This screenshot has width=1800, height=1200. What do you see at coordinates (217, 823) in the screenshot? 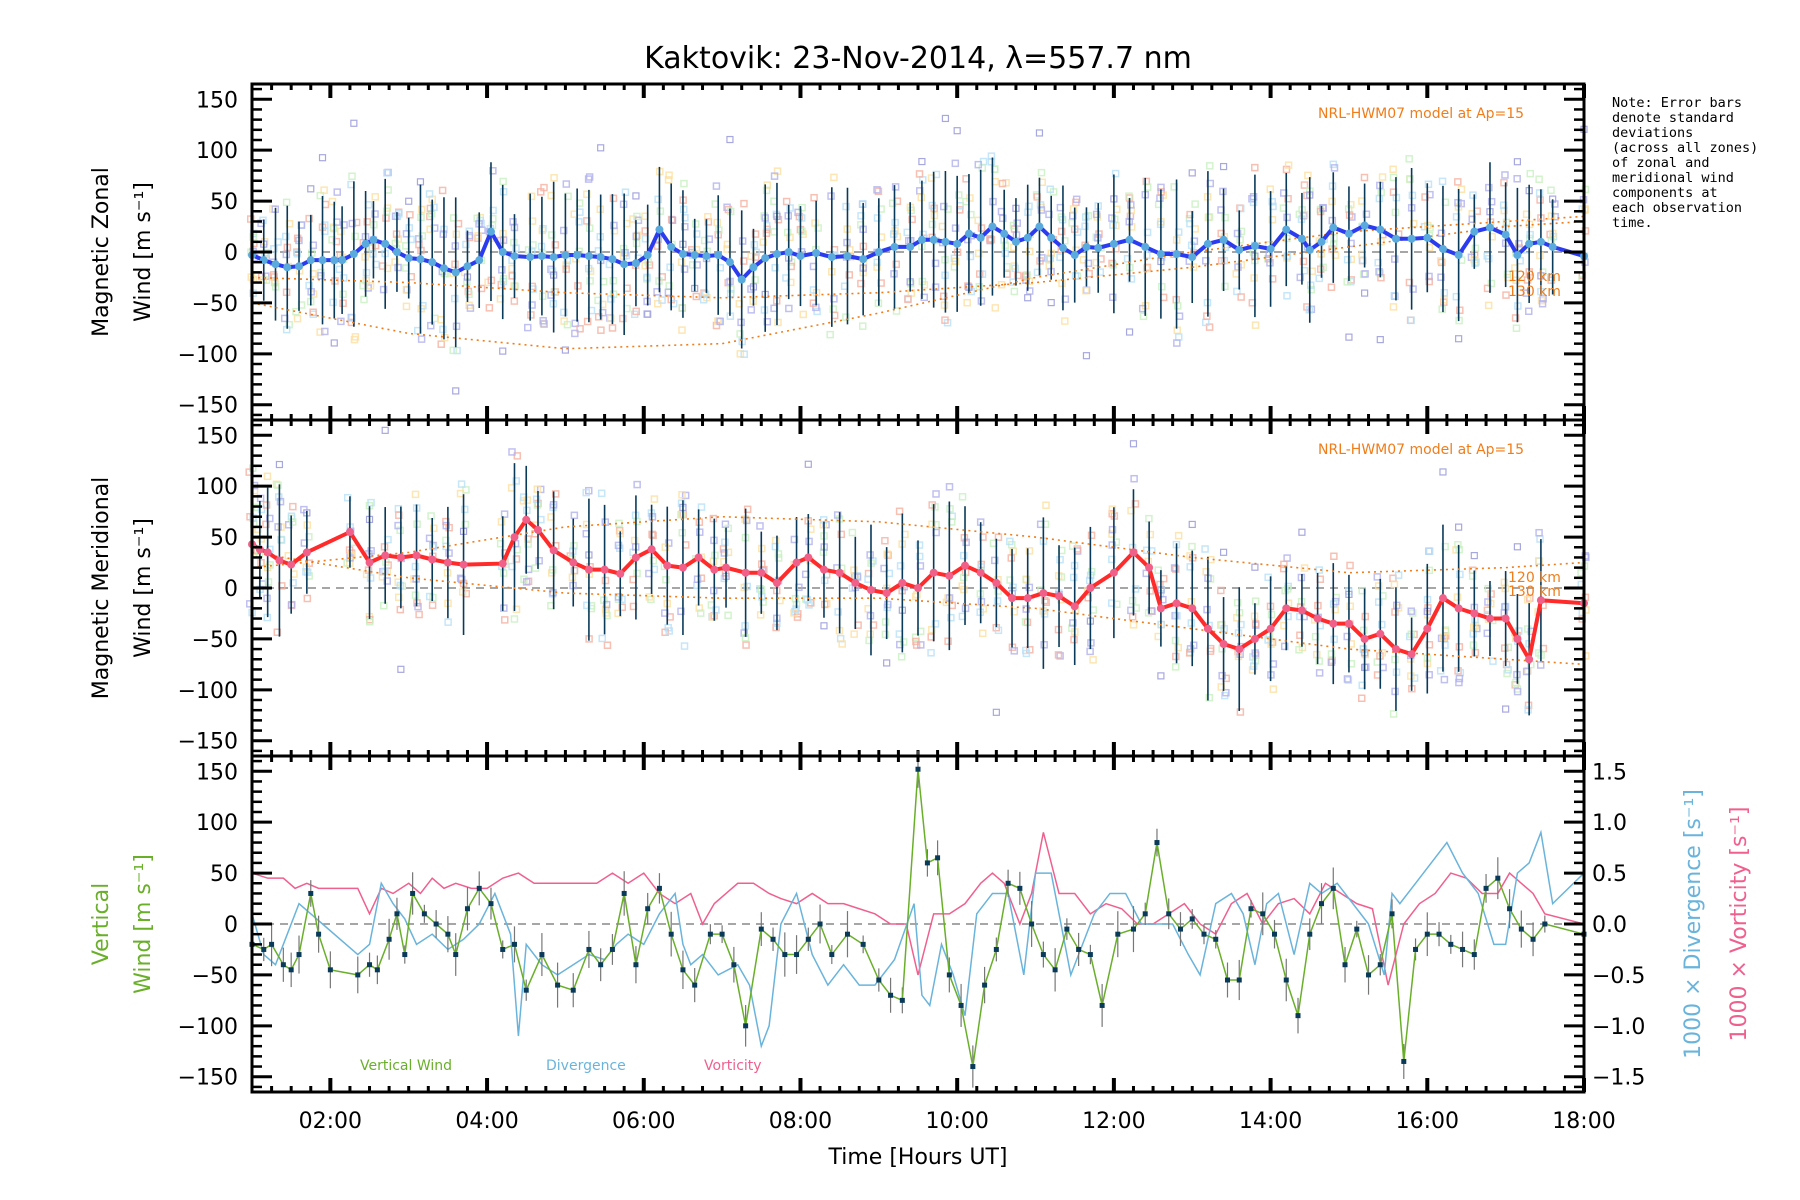
I see `y-tick-label: 100` at bounding box center [217, 823].